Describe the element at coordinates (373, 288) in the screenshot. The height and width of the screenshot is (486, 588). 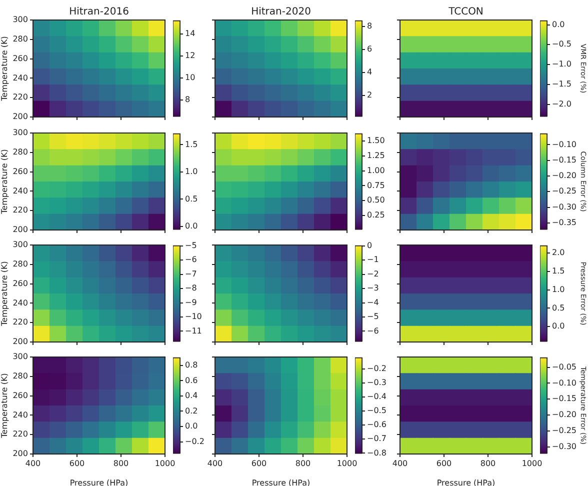
I see `color-bar-label: −3` at that location.